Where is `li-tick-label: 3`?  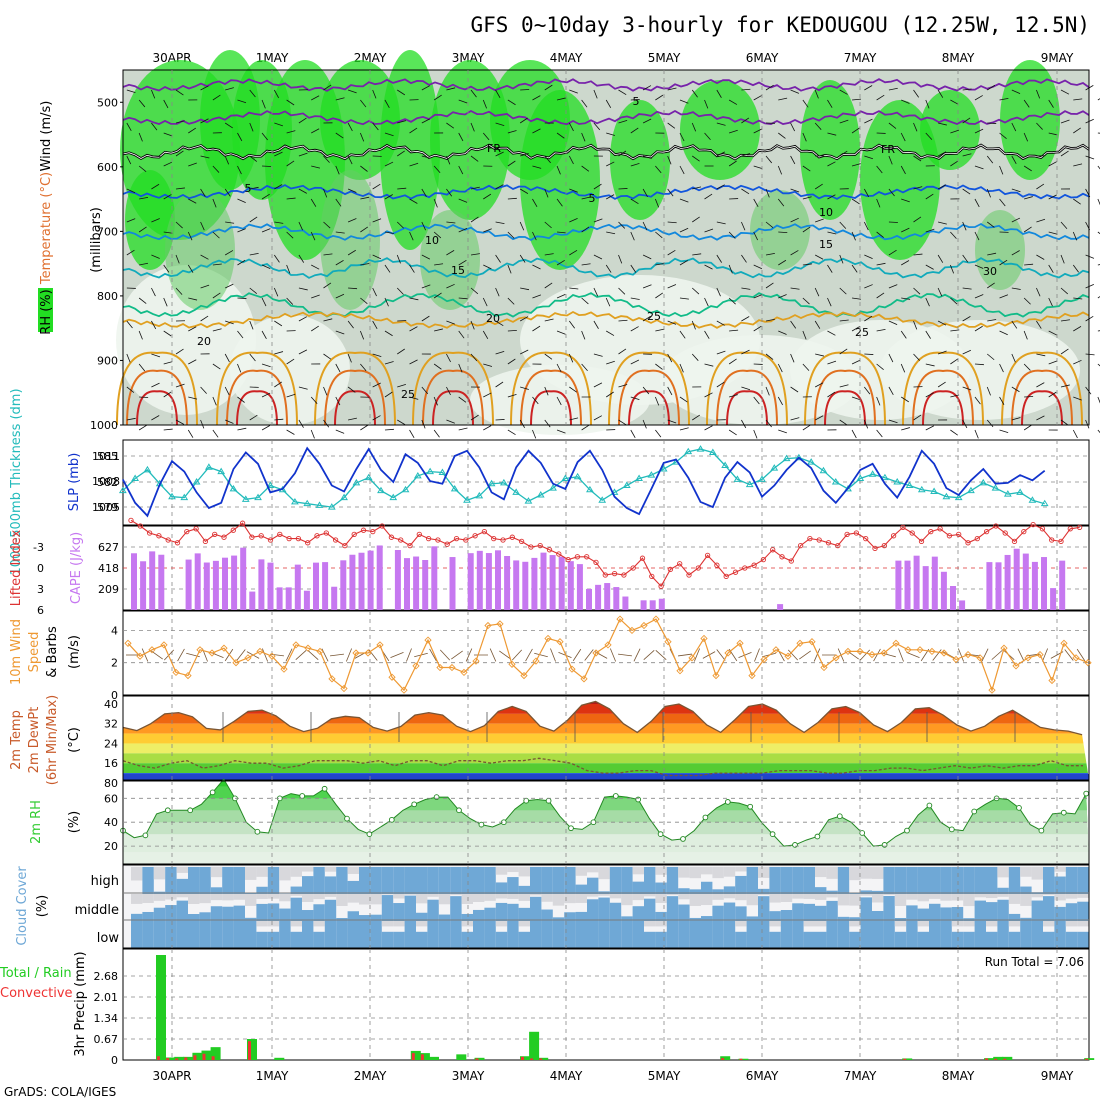 li-tick-label: 3 is located at coordinates (40, 589).